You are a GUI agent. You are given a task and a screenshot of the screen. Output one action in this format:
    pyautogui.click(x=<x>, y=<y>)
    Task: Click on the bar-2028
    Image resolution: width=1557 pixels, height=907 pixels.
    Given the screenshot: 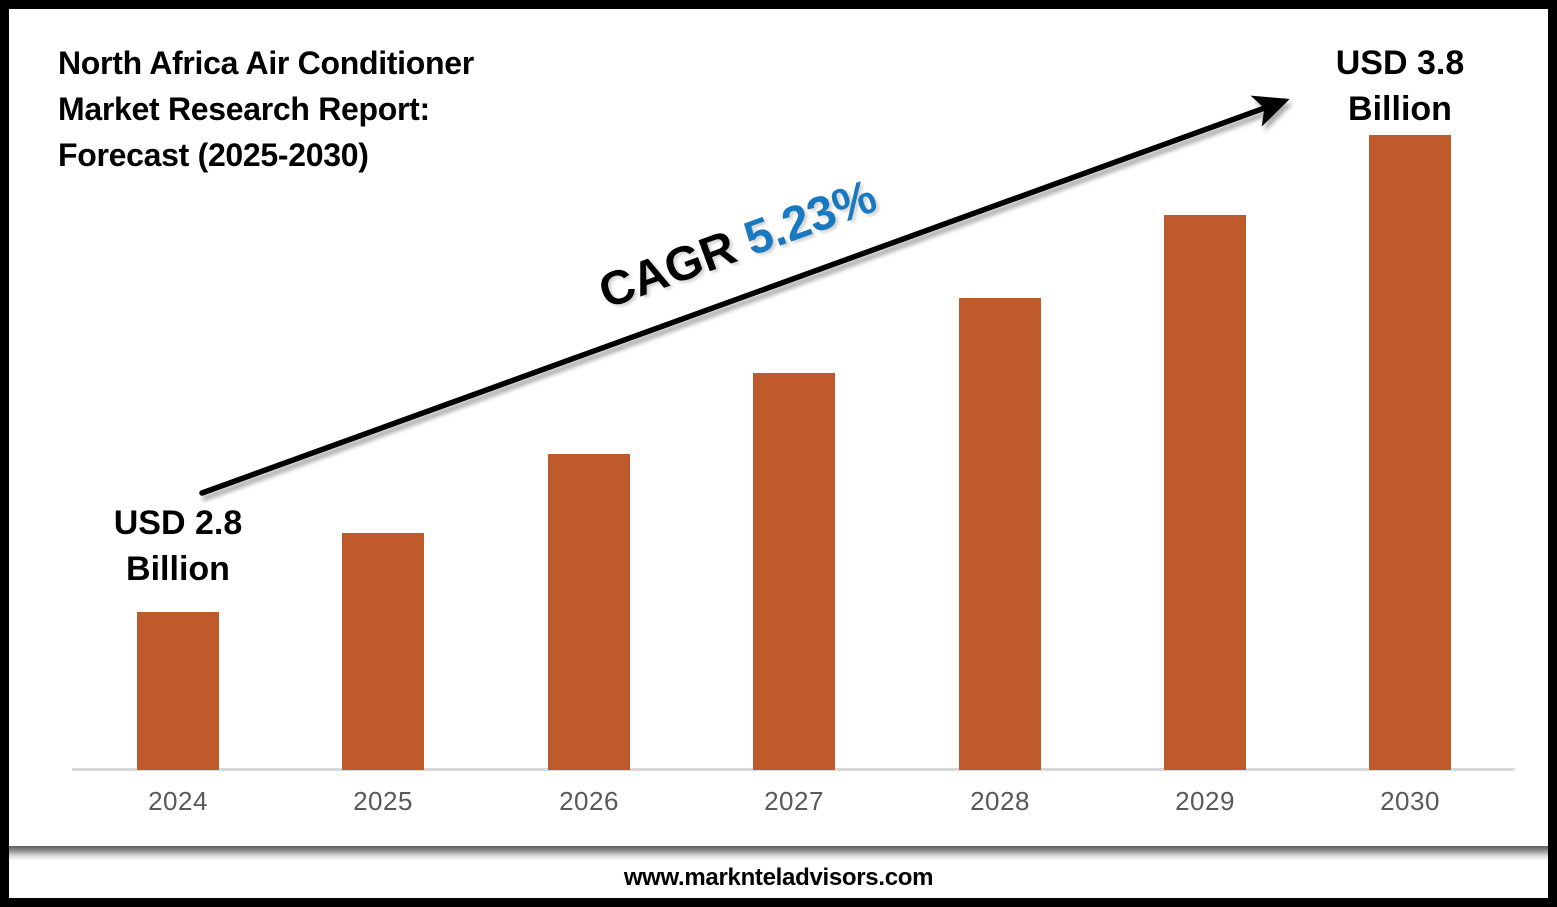 What is the action you would take?
    pyautogui.click(x=1000, y=534)
    